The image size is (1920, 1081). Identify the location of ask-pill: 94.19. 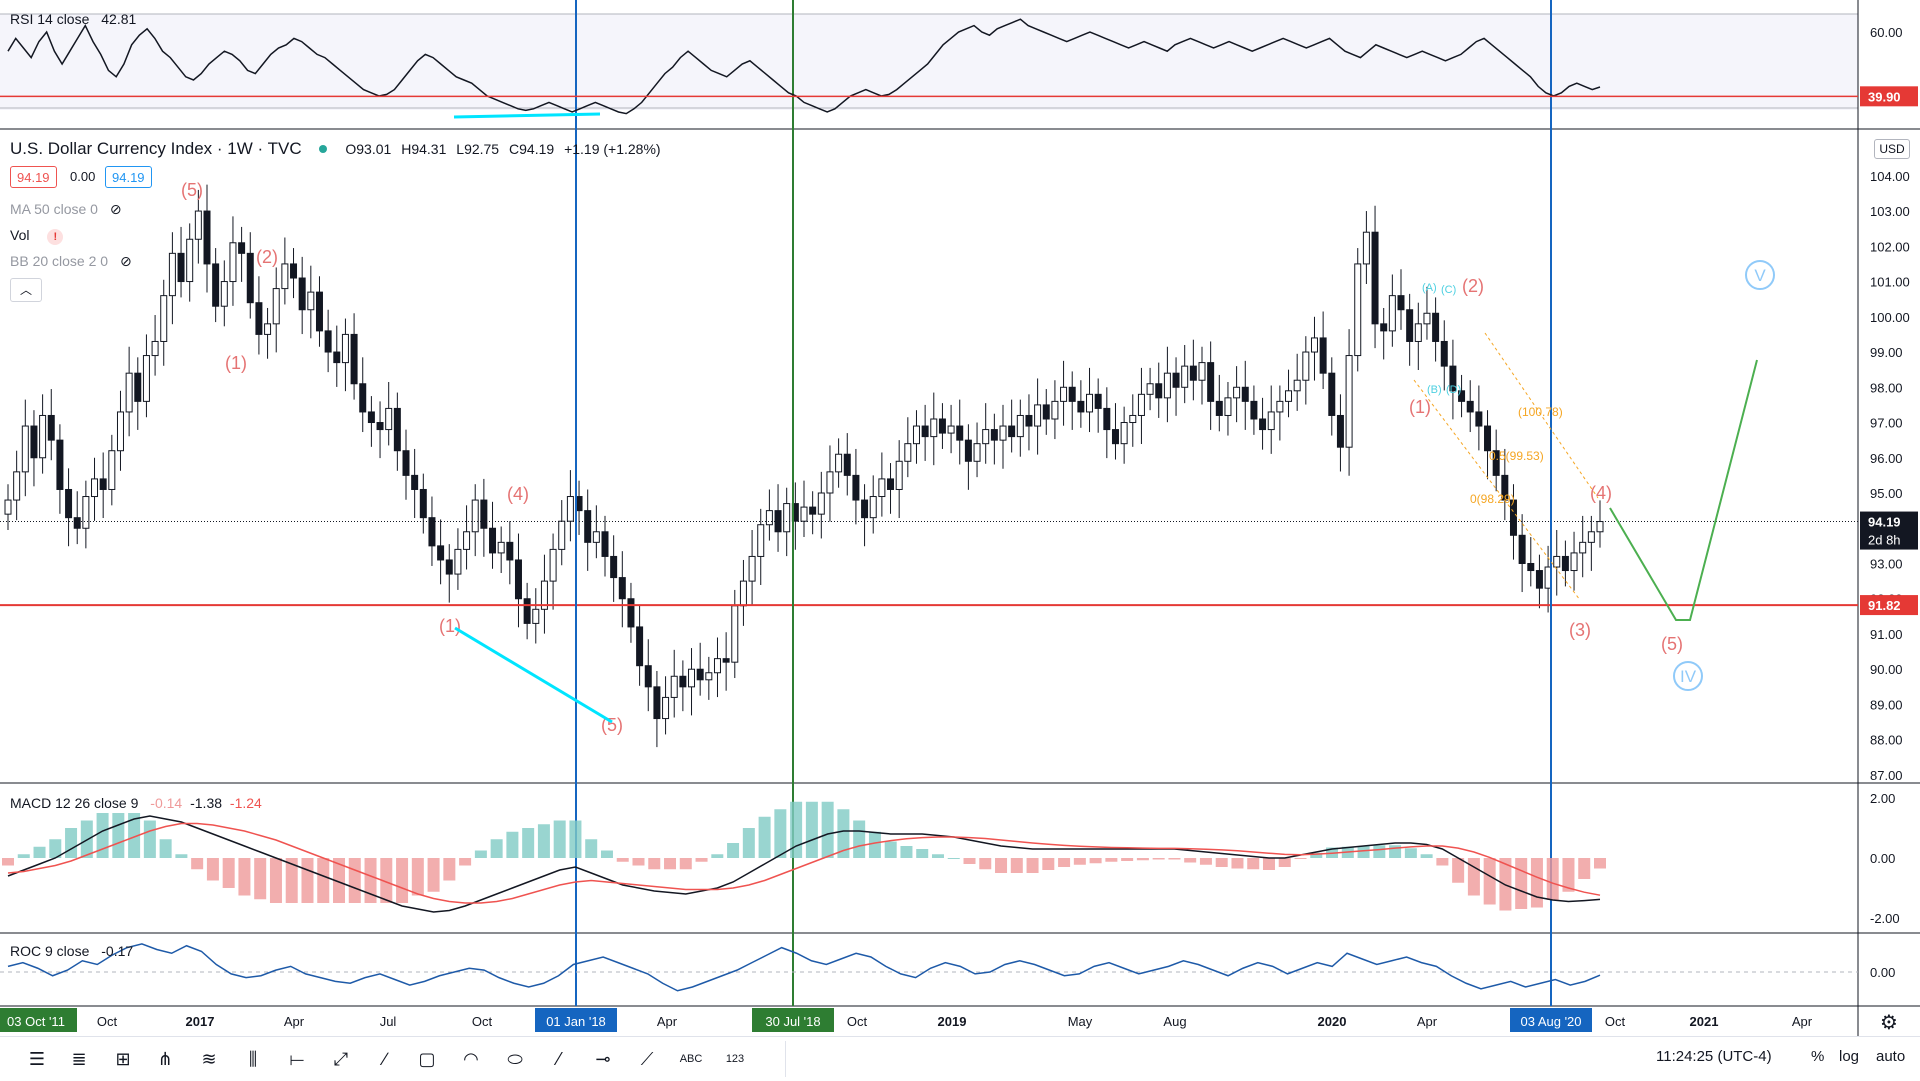
(128, 177).